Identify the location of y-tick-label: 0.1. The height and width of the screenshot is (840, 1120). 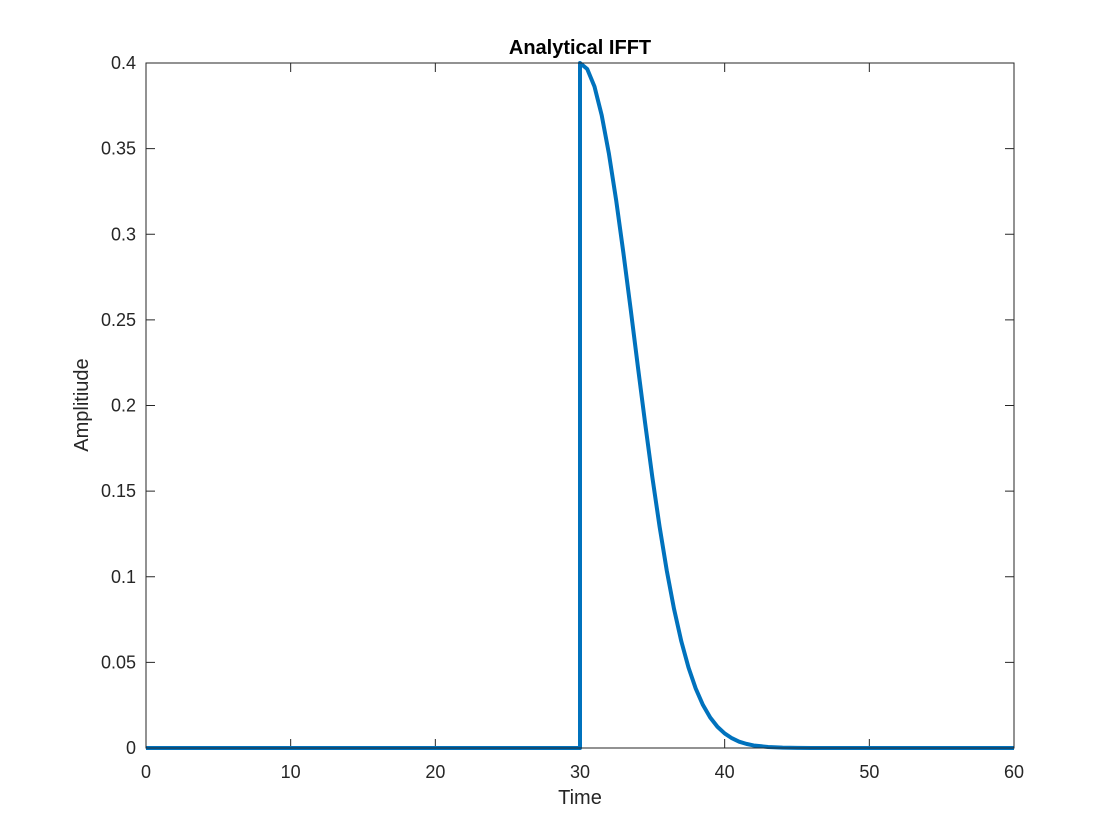
(123, 577).